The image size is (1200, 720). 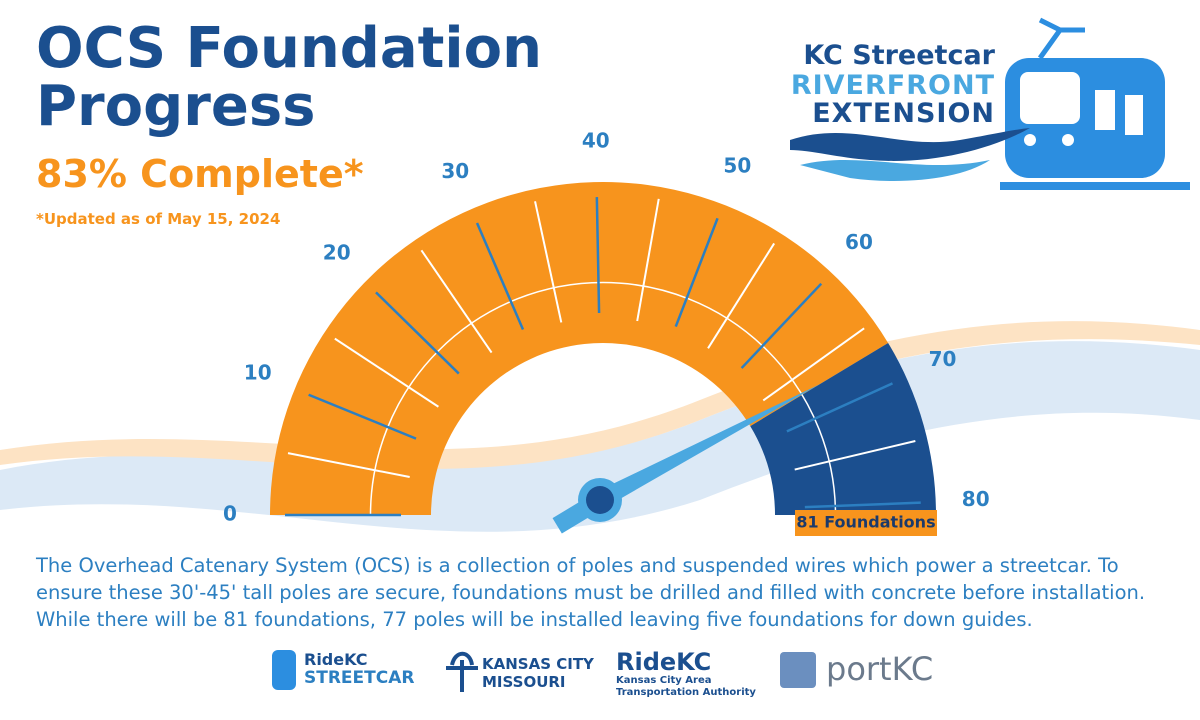 I want to click on tick-label: 70, so click(x=943, y=359).